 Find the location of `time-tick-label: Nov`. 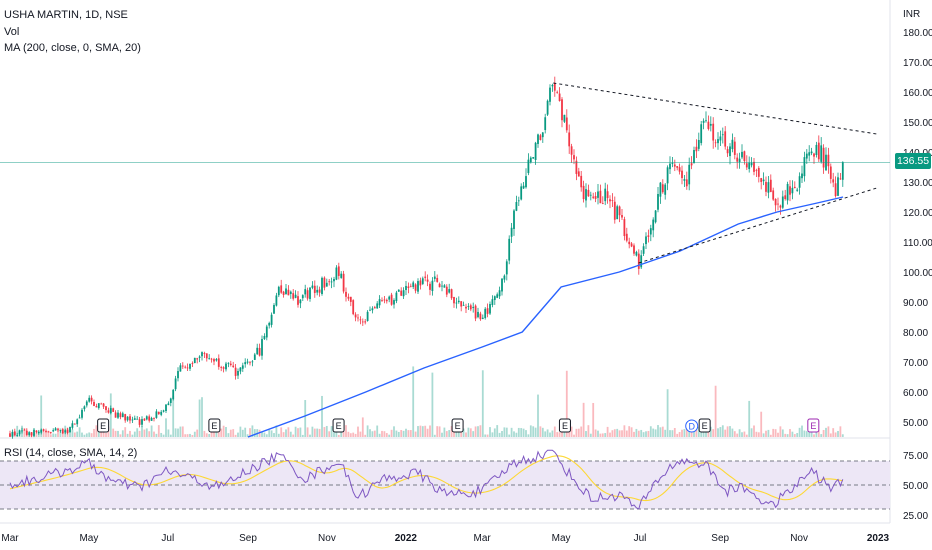

time-tick-label: Nov is located at coordinates (799, 538).